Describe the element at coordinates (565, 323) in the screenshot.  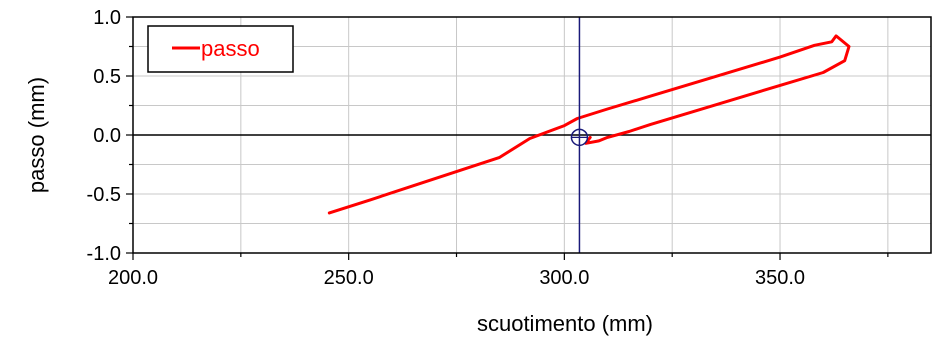
I see `x-axis-title: scuotimento (mm)` at that location.